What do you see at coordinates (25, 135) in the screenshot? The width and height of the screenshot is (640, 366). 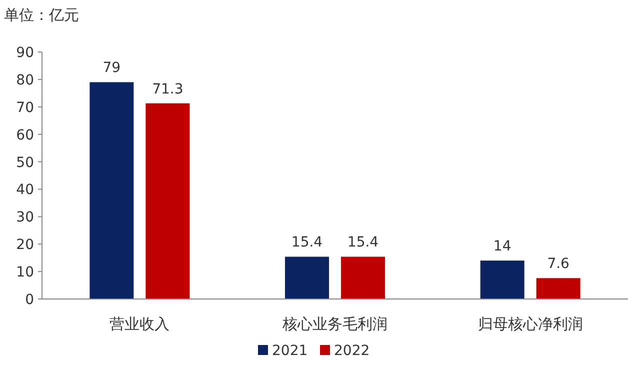 I see `y-tick-label: 60` at bounding box center [25, 135].